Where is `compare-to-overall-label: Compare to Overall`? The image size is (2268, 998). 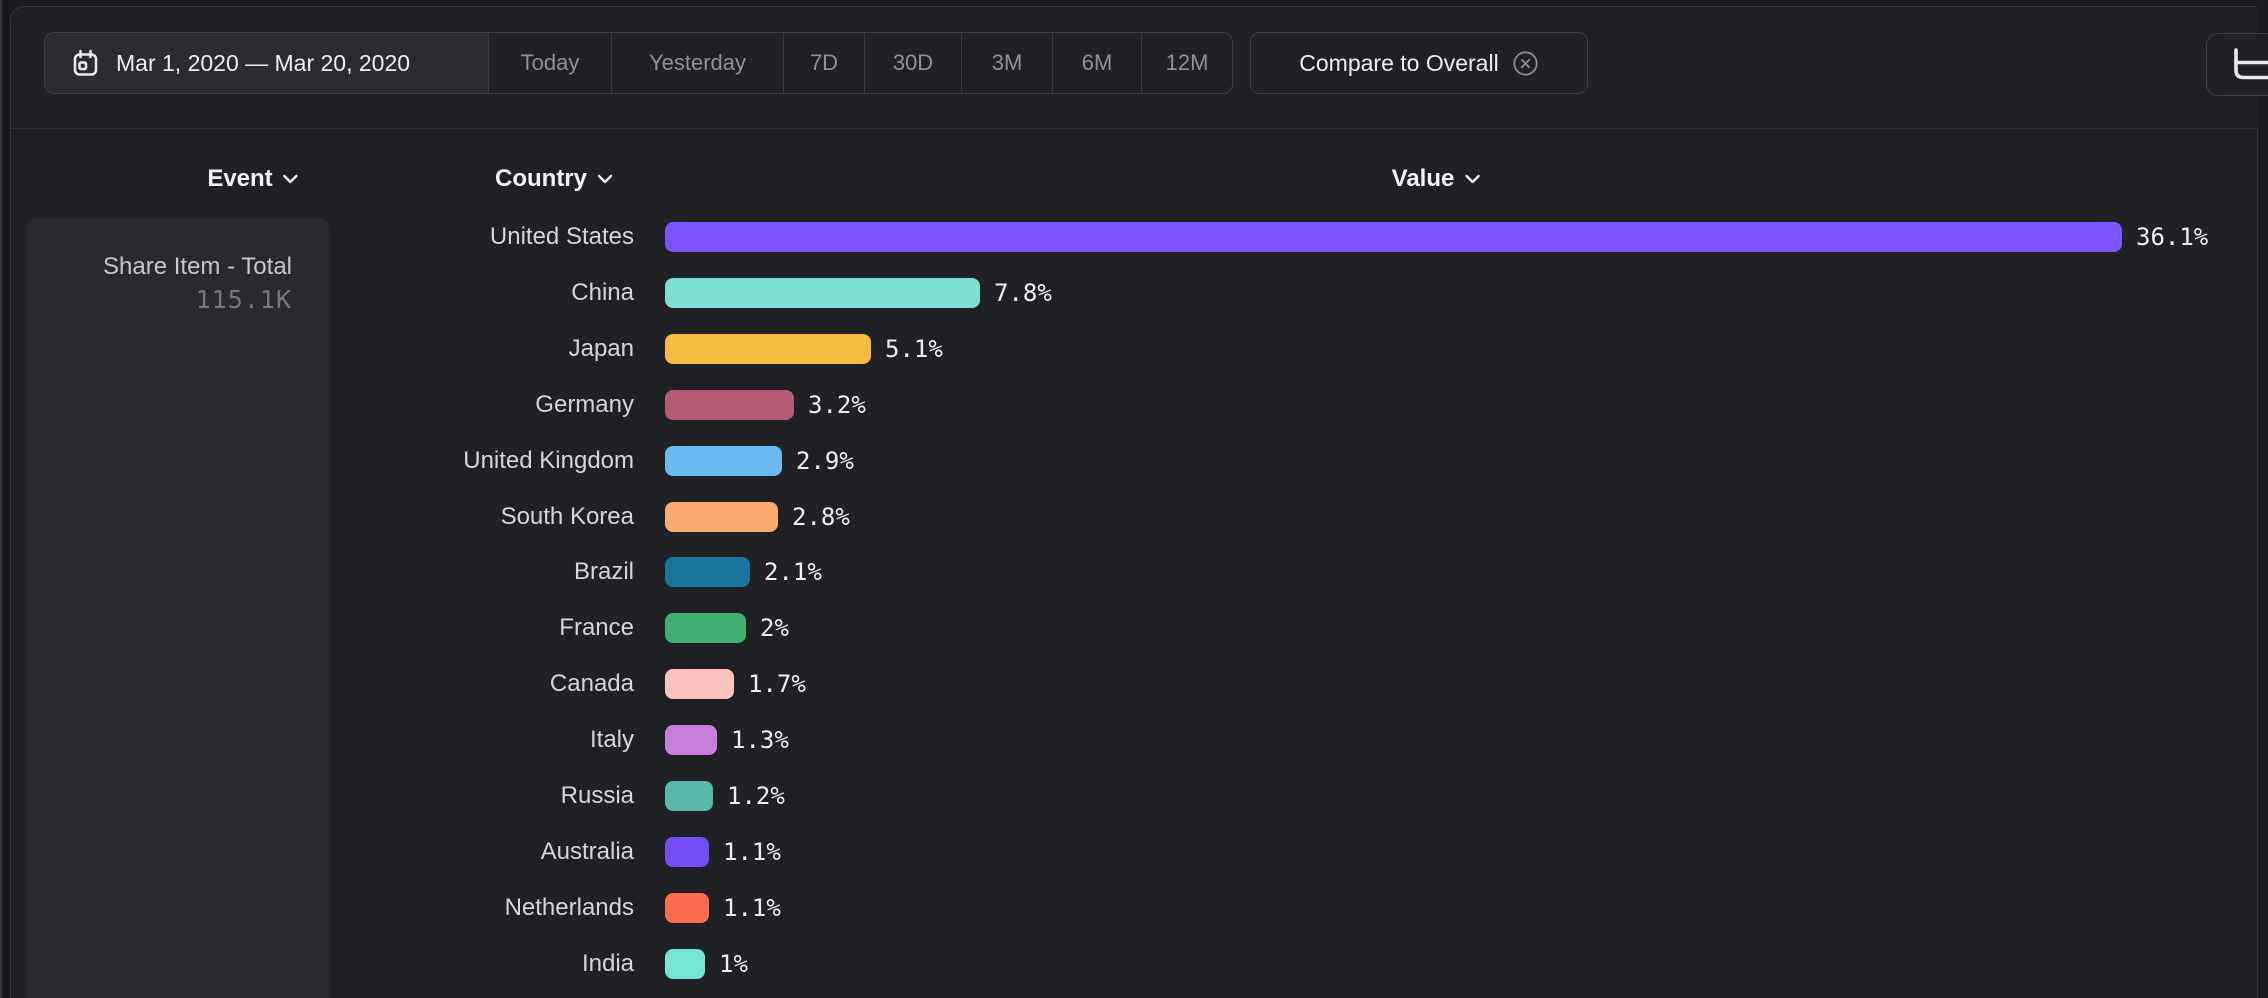 compare-to-overall-label: Compare to Overall is located at coordinates (1399, 62).